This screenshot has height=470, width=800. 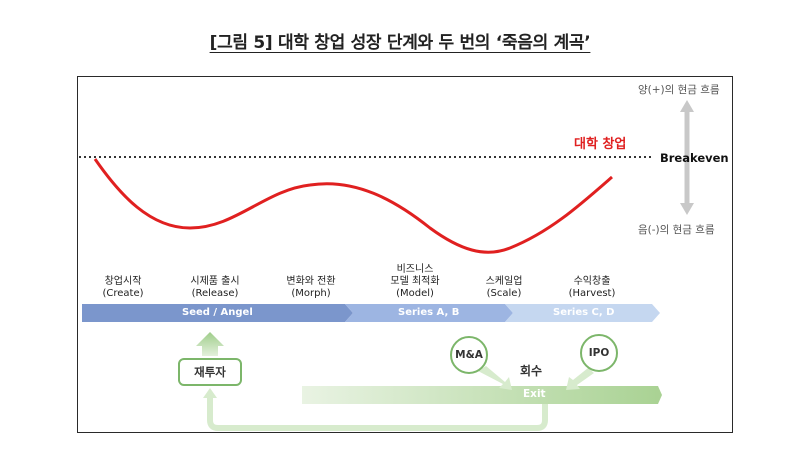 What do you see at coordinates (311, 293) in the screenshot?
I see `stage-morph-en: (Morph)` at bounding box center [311, 293].